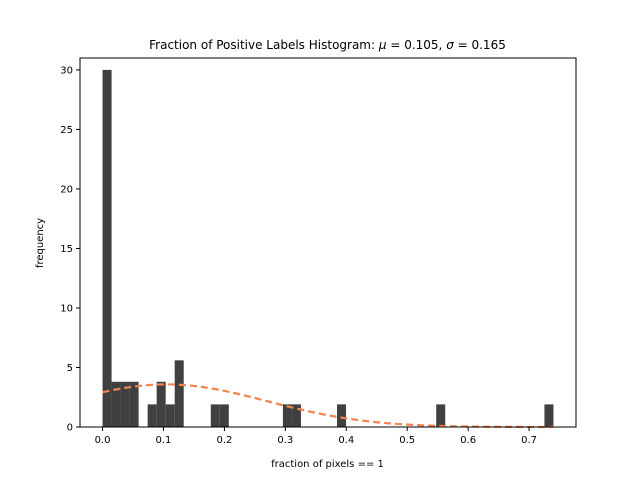 Image resolution: width=640 pixels, height=480 pixels. Describe the element at coordinates (407, 440) in the screenshot. I see `x-tick-label: 0.5` at that location.